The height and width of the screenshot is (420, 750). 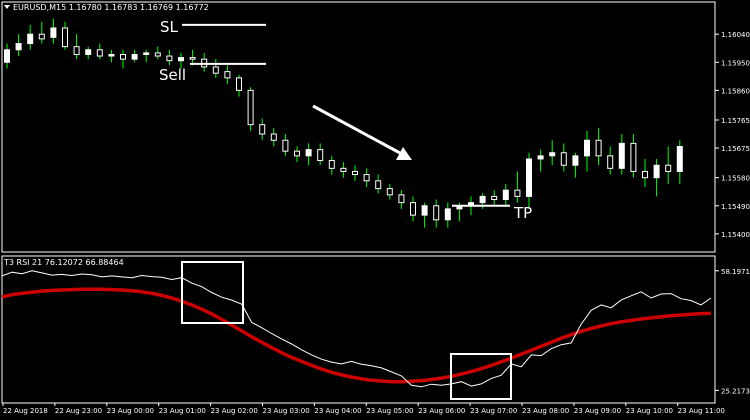 I want to click on sl-label: SL, so click(x=169, y=27).